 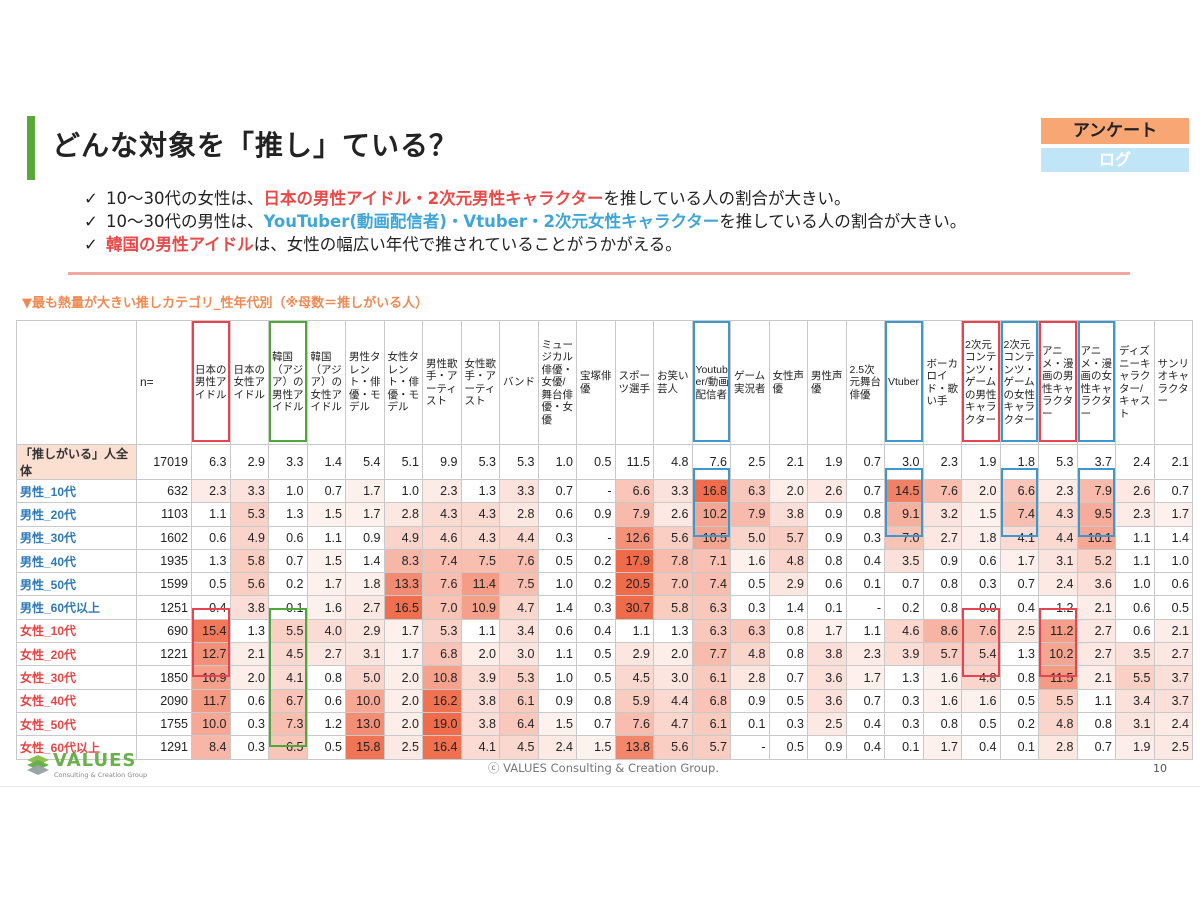 I want to click on table-cell: 3.5, so click(x=904, y=561).